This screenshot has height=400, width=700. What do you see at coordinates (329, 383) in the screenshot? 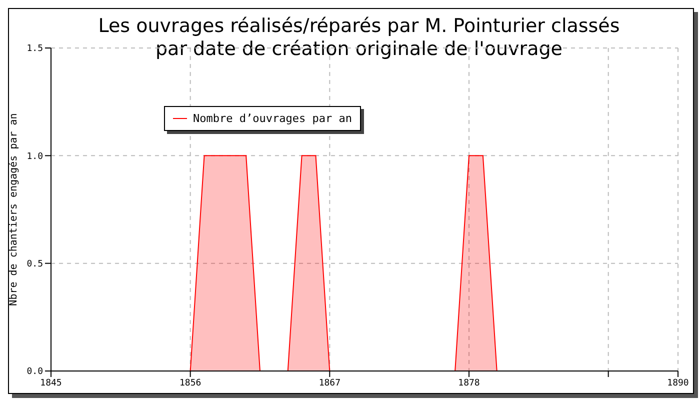
I see `x-tick-label: 1867` at bounding box center [329, 383].